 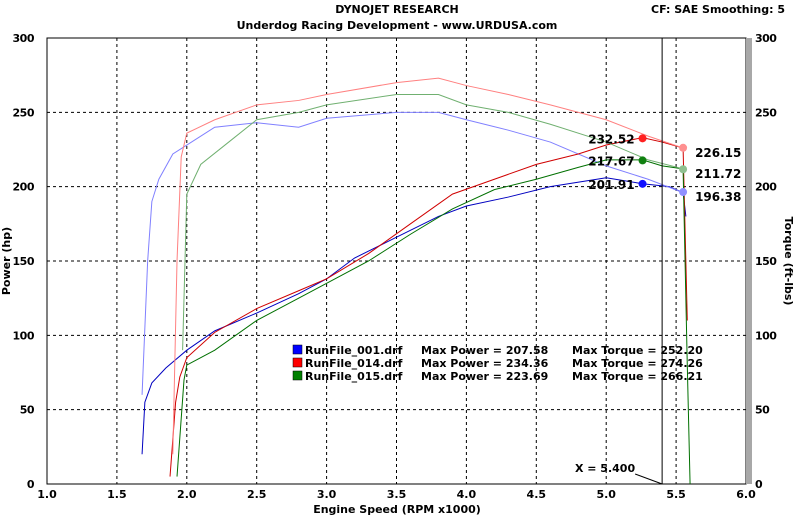 What do you see at coordinates (354, 350) in the screenshot?
I see `legend-file: RunFile_001.drf` at bounding box center [354, 350].